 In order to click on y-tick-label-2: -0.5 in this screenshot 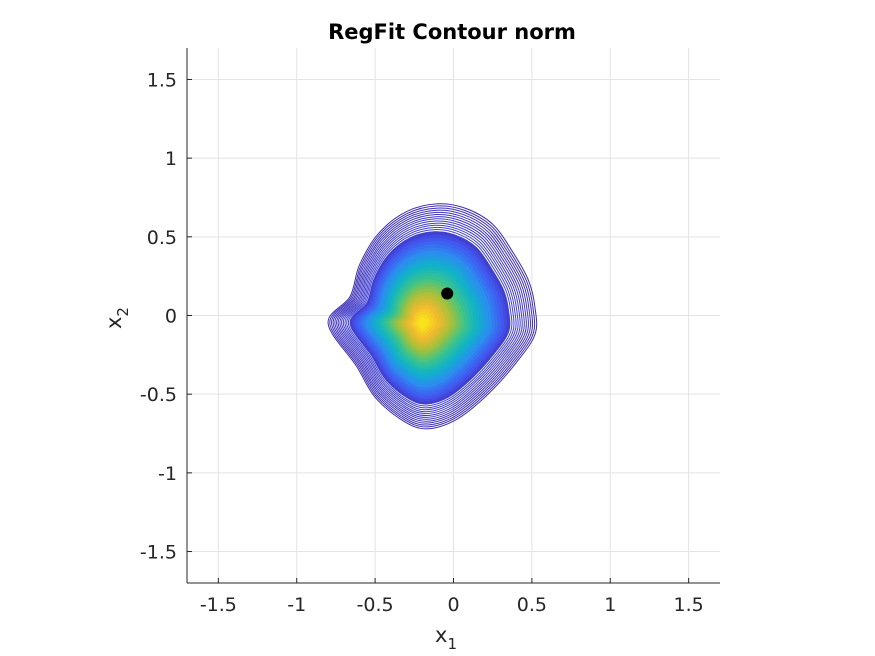, I will do `click(158, 395)`.